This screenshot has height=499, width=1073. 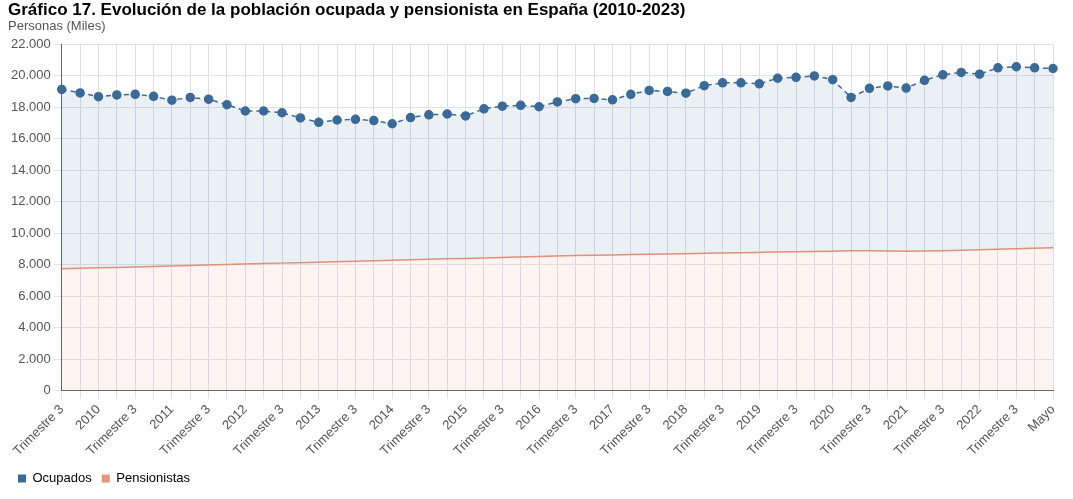 What do you see at coordinates (31, 201) in the screenshot?
I see `y-tick-label: 12.000` at bounding box center [31, 201].